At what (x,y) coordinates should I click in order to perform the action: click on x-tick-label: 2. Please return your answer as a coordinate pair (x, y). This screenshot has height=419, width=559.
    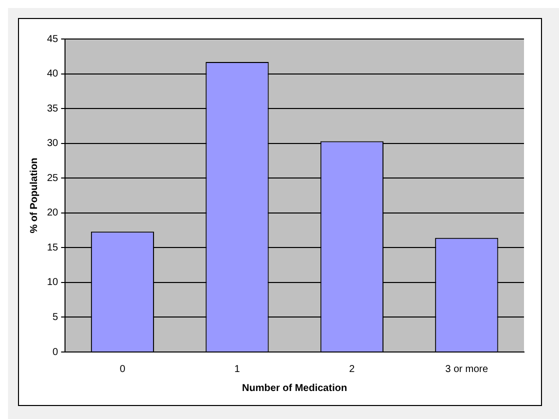
    Looking at the image, I should click on (352, 369).